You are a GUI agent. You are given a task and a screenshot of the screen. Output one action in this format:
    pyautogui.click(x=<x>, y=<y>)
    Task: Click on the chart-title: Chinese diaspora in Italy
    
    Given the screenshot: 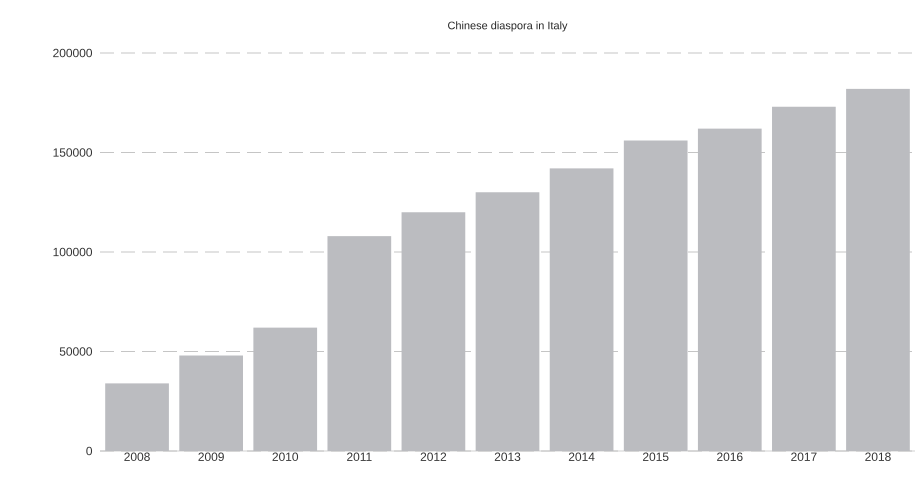 What is the action you would take?
    pyautogui.click(x=508, y=26)
    